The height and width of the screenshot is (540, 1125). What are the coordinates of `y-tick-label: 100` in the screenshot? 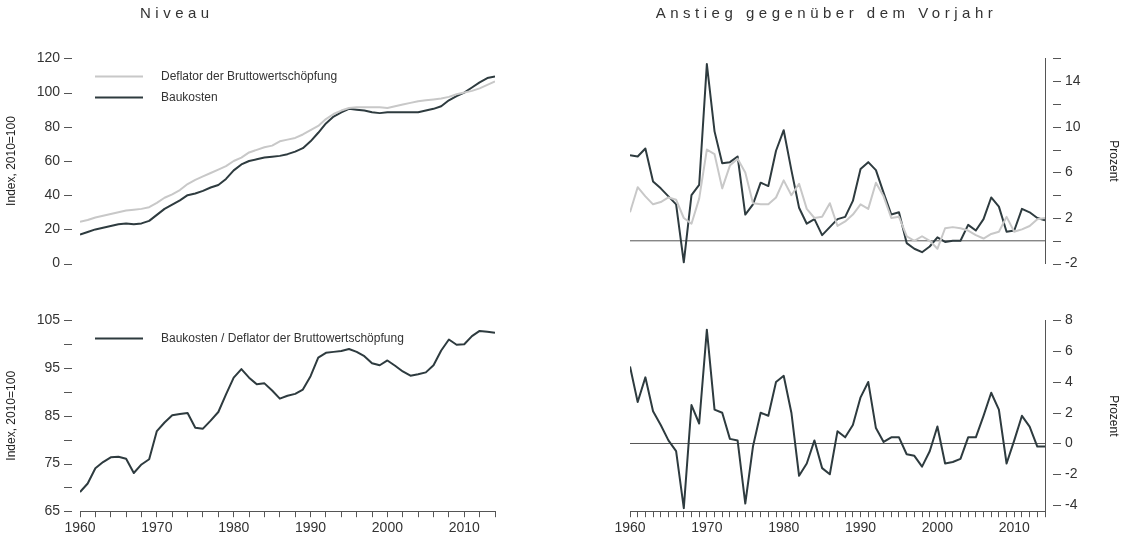 It's located at (48, 91).